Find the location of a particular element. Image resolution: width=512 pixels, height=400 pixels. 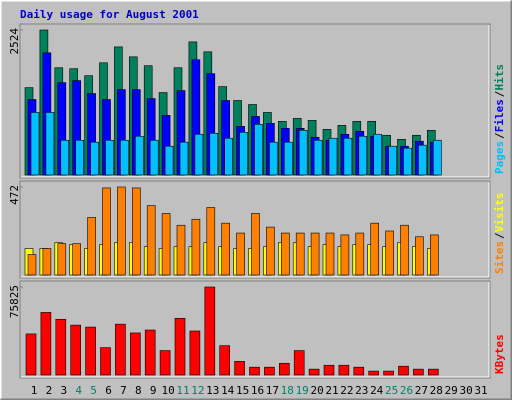

x-tick-label: 5 is located at coordinates (93, 390).